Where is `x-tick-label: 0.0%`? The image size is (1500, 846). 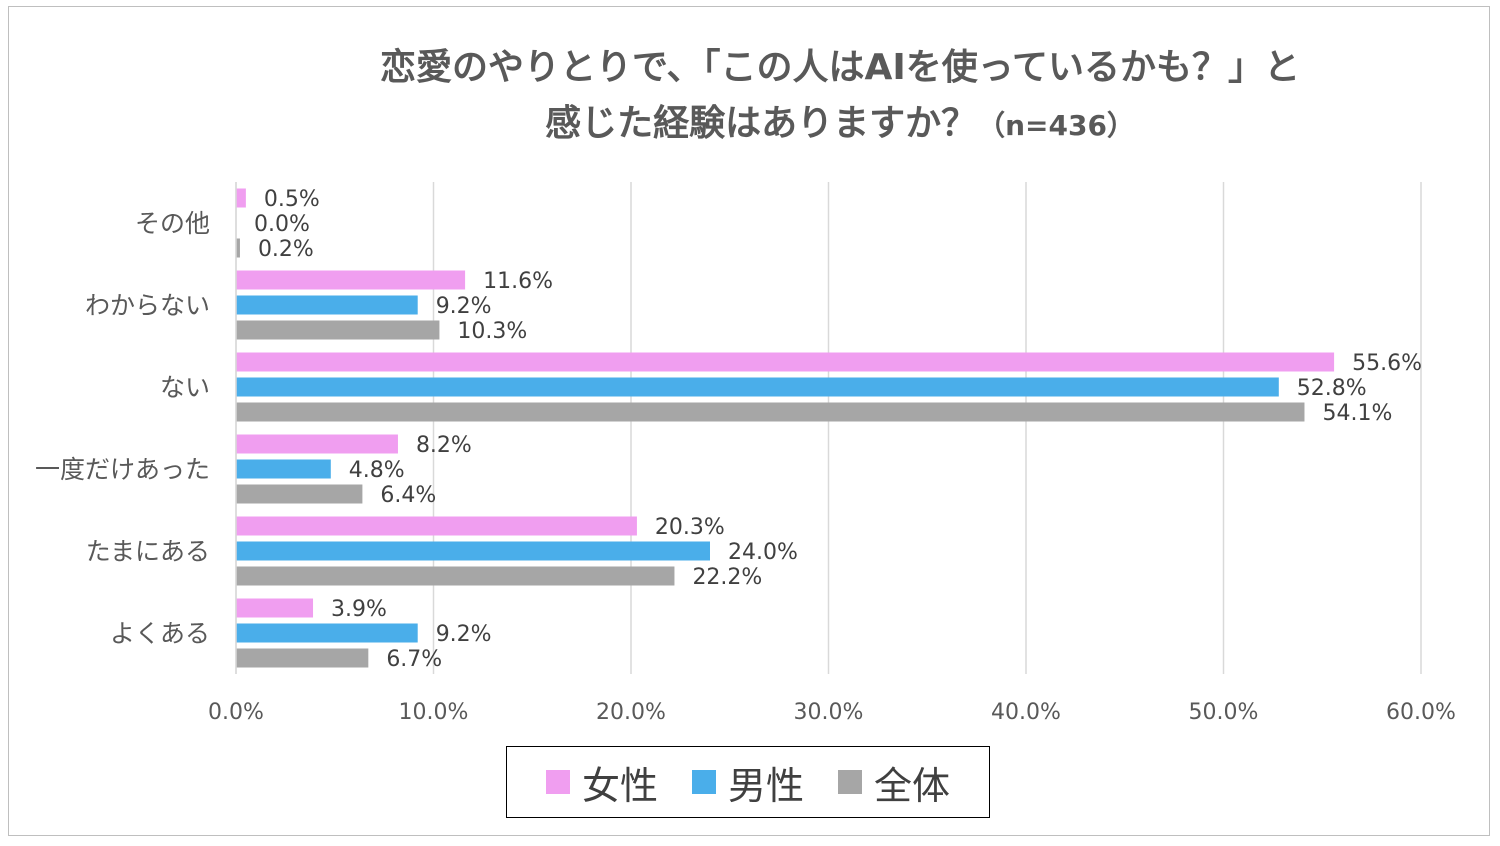 x-tick-label: 0.0% is located at coordinates (236, 712).